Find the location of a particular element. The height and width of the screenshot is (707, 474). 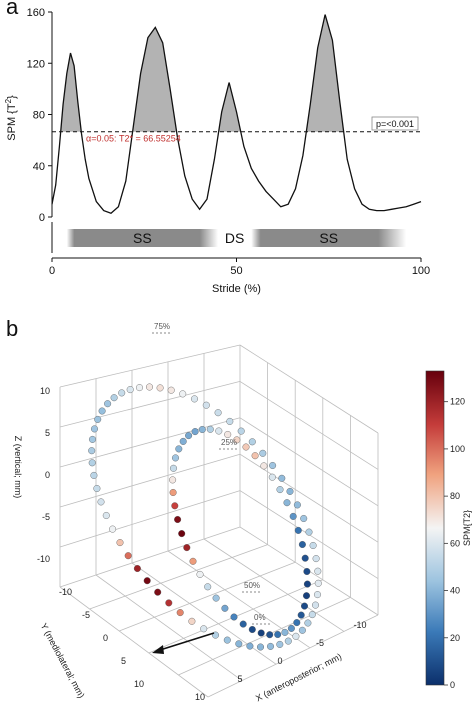

z-tick-label: -10 is located at coordinates (43, 559).